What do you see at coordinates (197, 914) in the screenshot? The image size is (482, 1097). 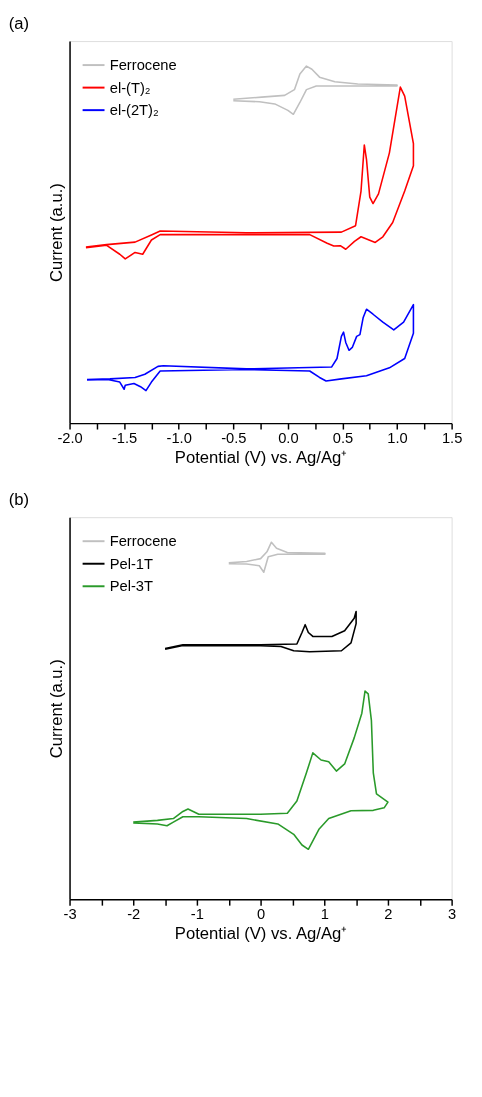 I see `x-tick-label: -1` at bounding box center [197, 914].